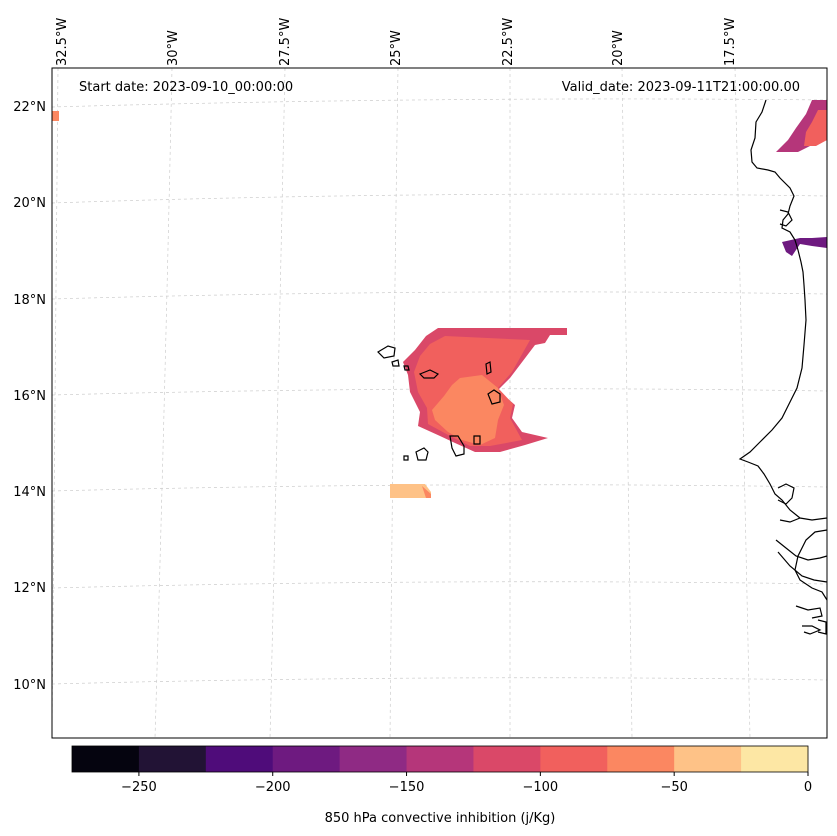 This screenshot has width=837, height=836. Describe the element at coordinates (139, 787) in the screenshot. I see `colorbar-tick-label: −250` at that location.